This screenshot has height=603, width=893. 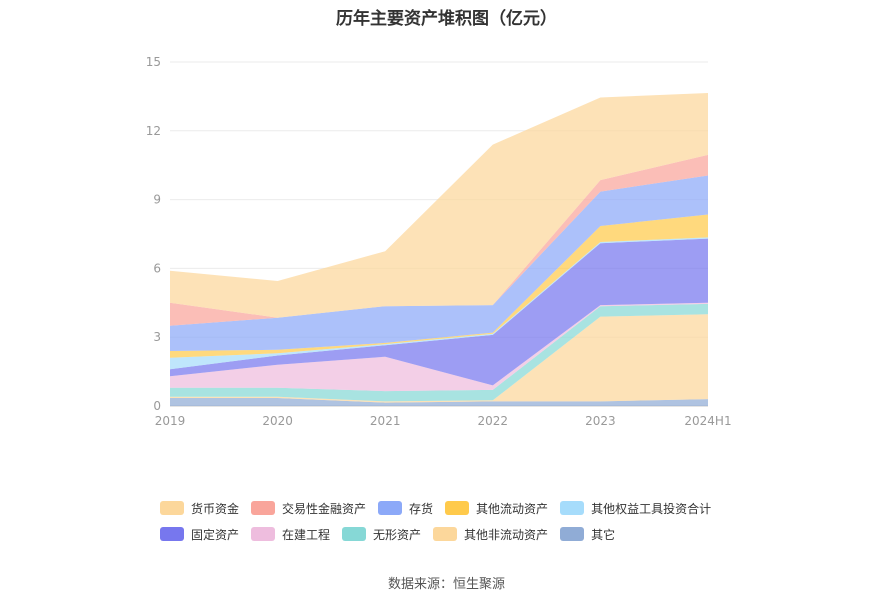 What do you see at coordinates (651, 508) in the screenshot?
I see `legend-label-other-equity-investments: 其他权益工具投资合计` at bounding box center [651, 508].